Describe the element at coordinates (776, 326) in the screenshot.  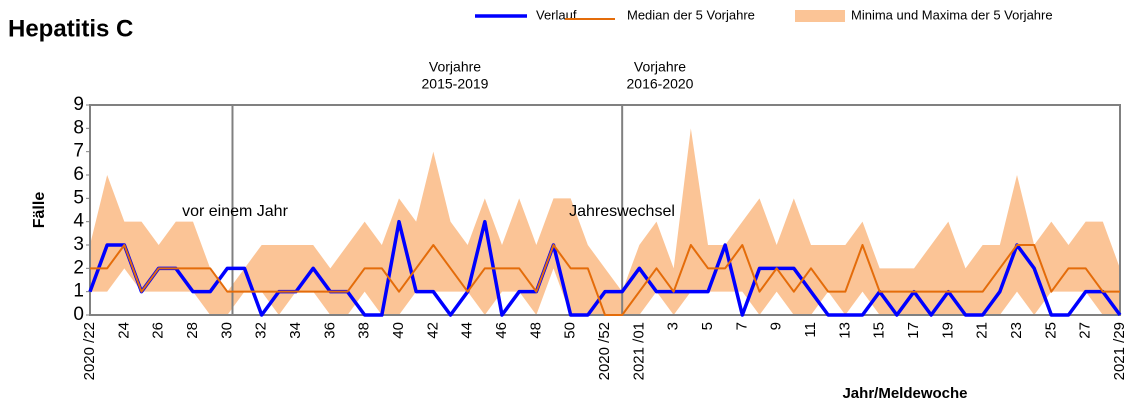
I see `x-tick-label: 9` at that location.